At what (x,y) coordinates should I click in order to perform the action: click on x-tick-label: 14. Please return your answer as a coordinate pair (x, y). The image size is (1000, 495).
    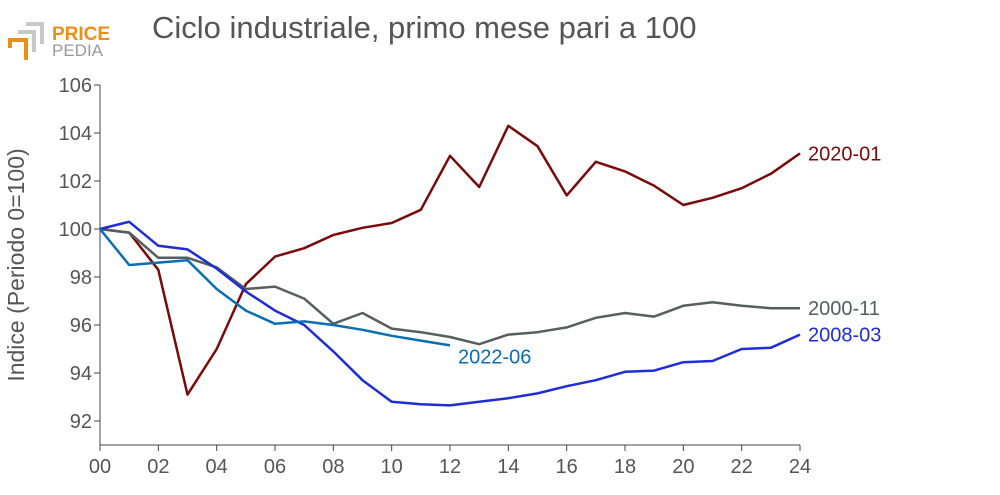
    Looking at the image, I should click on (508, 467).